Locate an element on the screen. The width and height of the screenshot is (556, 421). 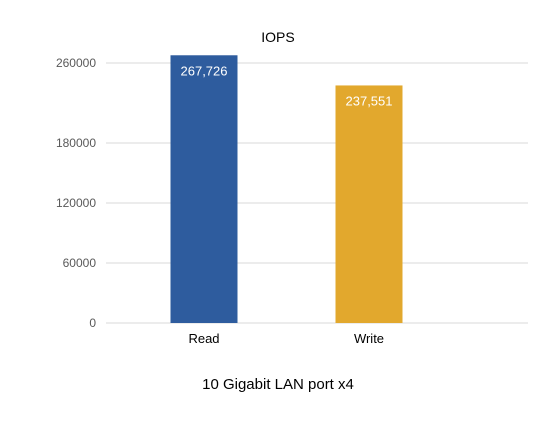
bar-read is located at coordinates (204, 189).